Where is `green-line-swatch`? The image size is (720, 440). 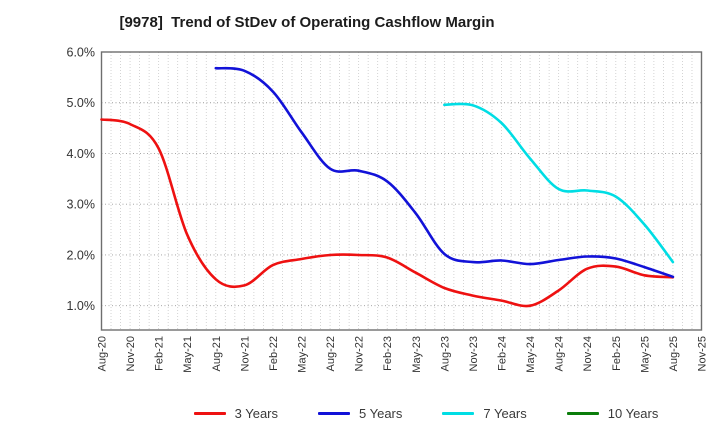 green-line-swatch is located at coordinates (582, 413).